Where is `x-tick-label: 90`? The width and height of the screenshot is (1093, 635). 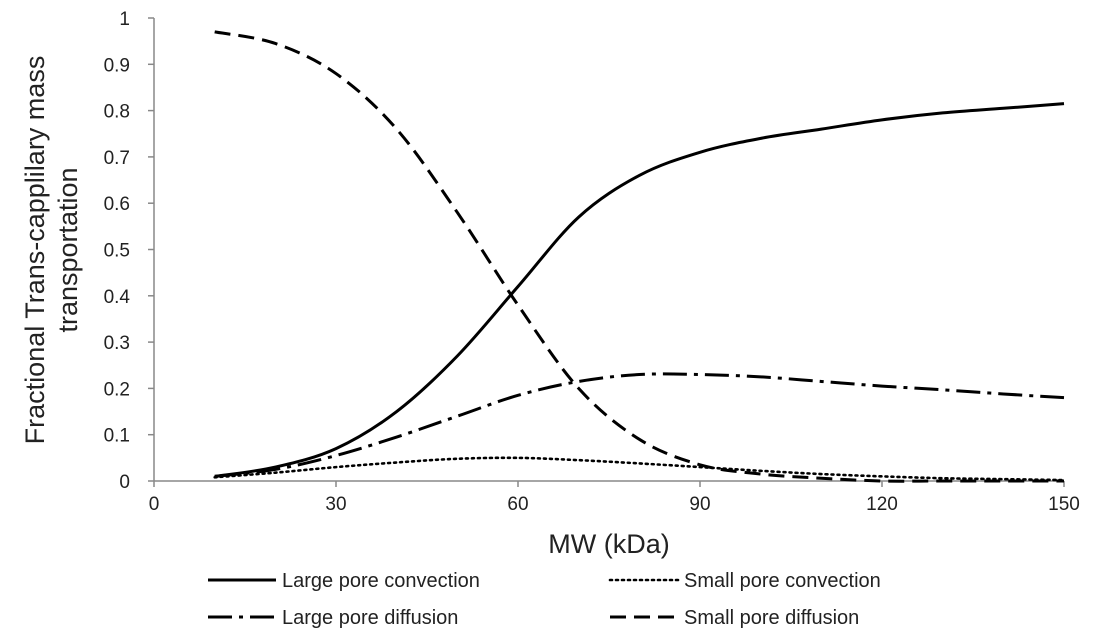
x-tick-label: 90 is located at coordinates (699, 504).